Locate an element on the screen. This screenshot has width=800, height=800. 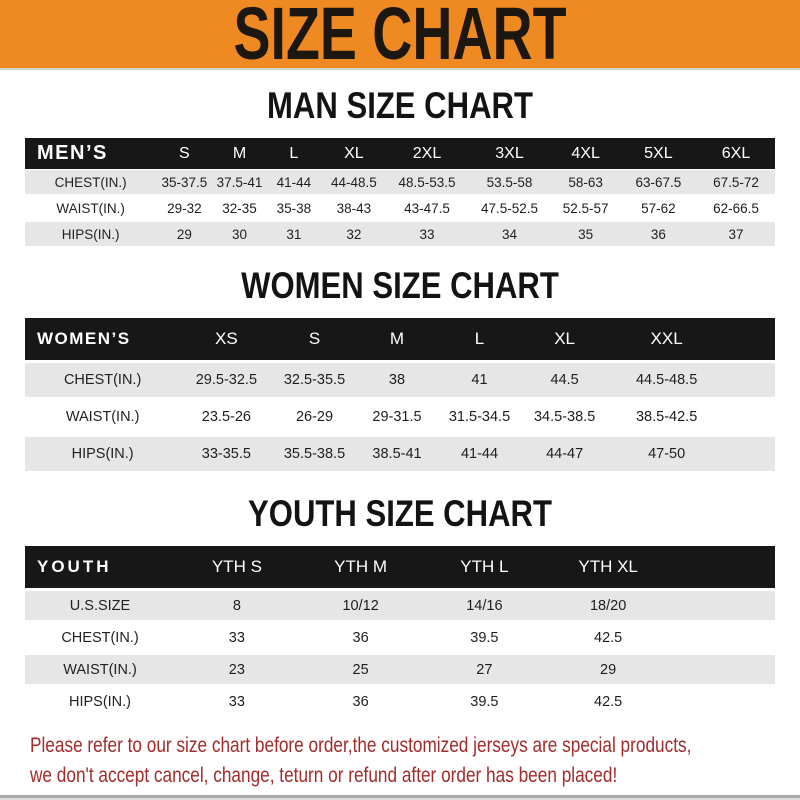
column-header: YTH L is located at coordinates (484, 568).